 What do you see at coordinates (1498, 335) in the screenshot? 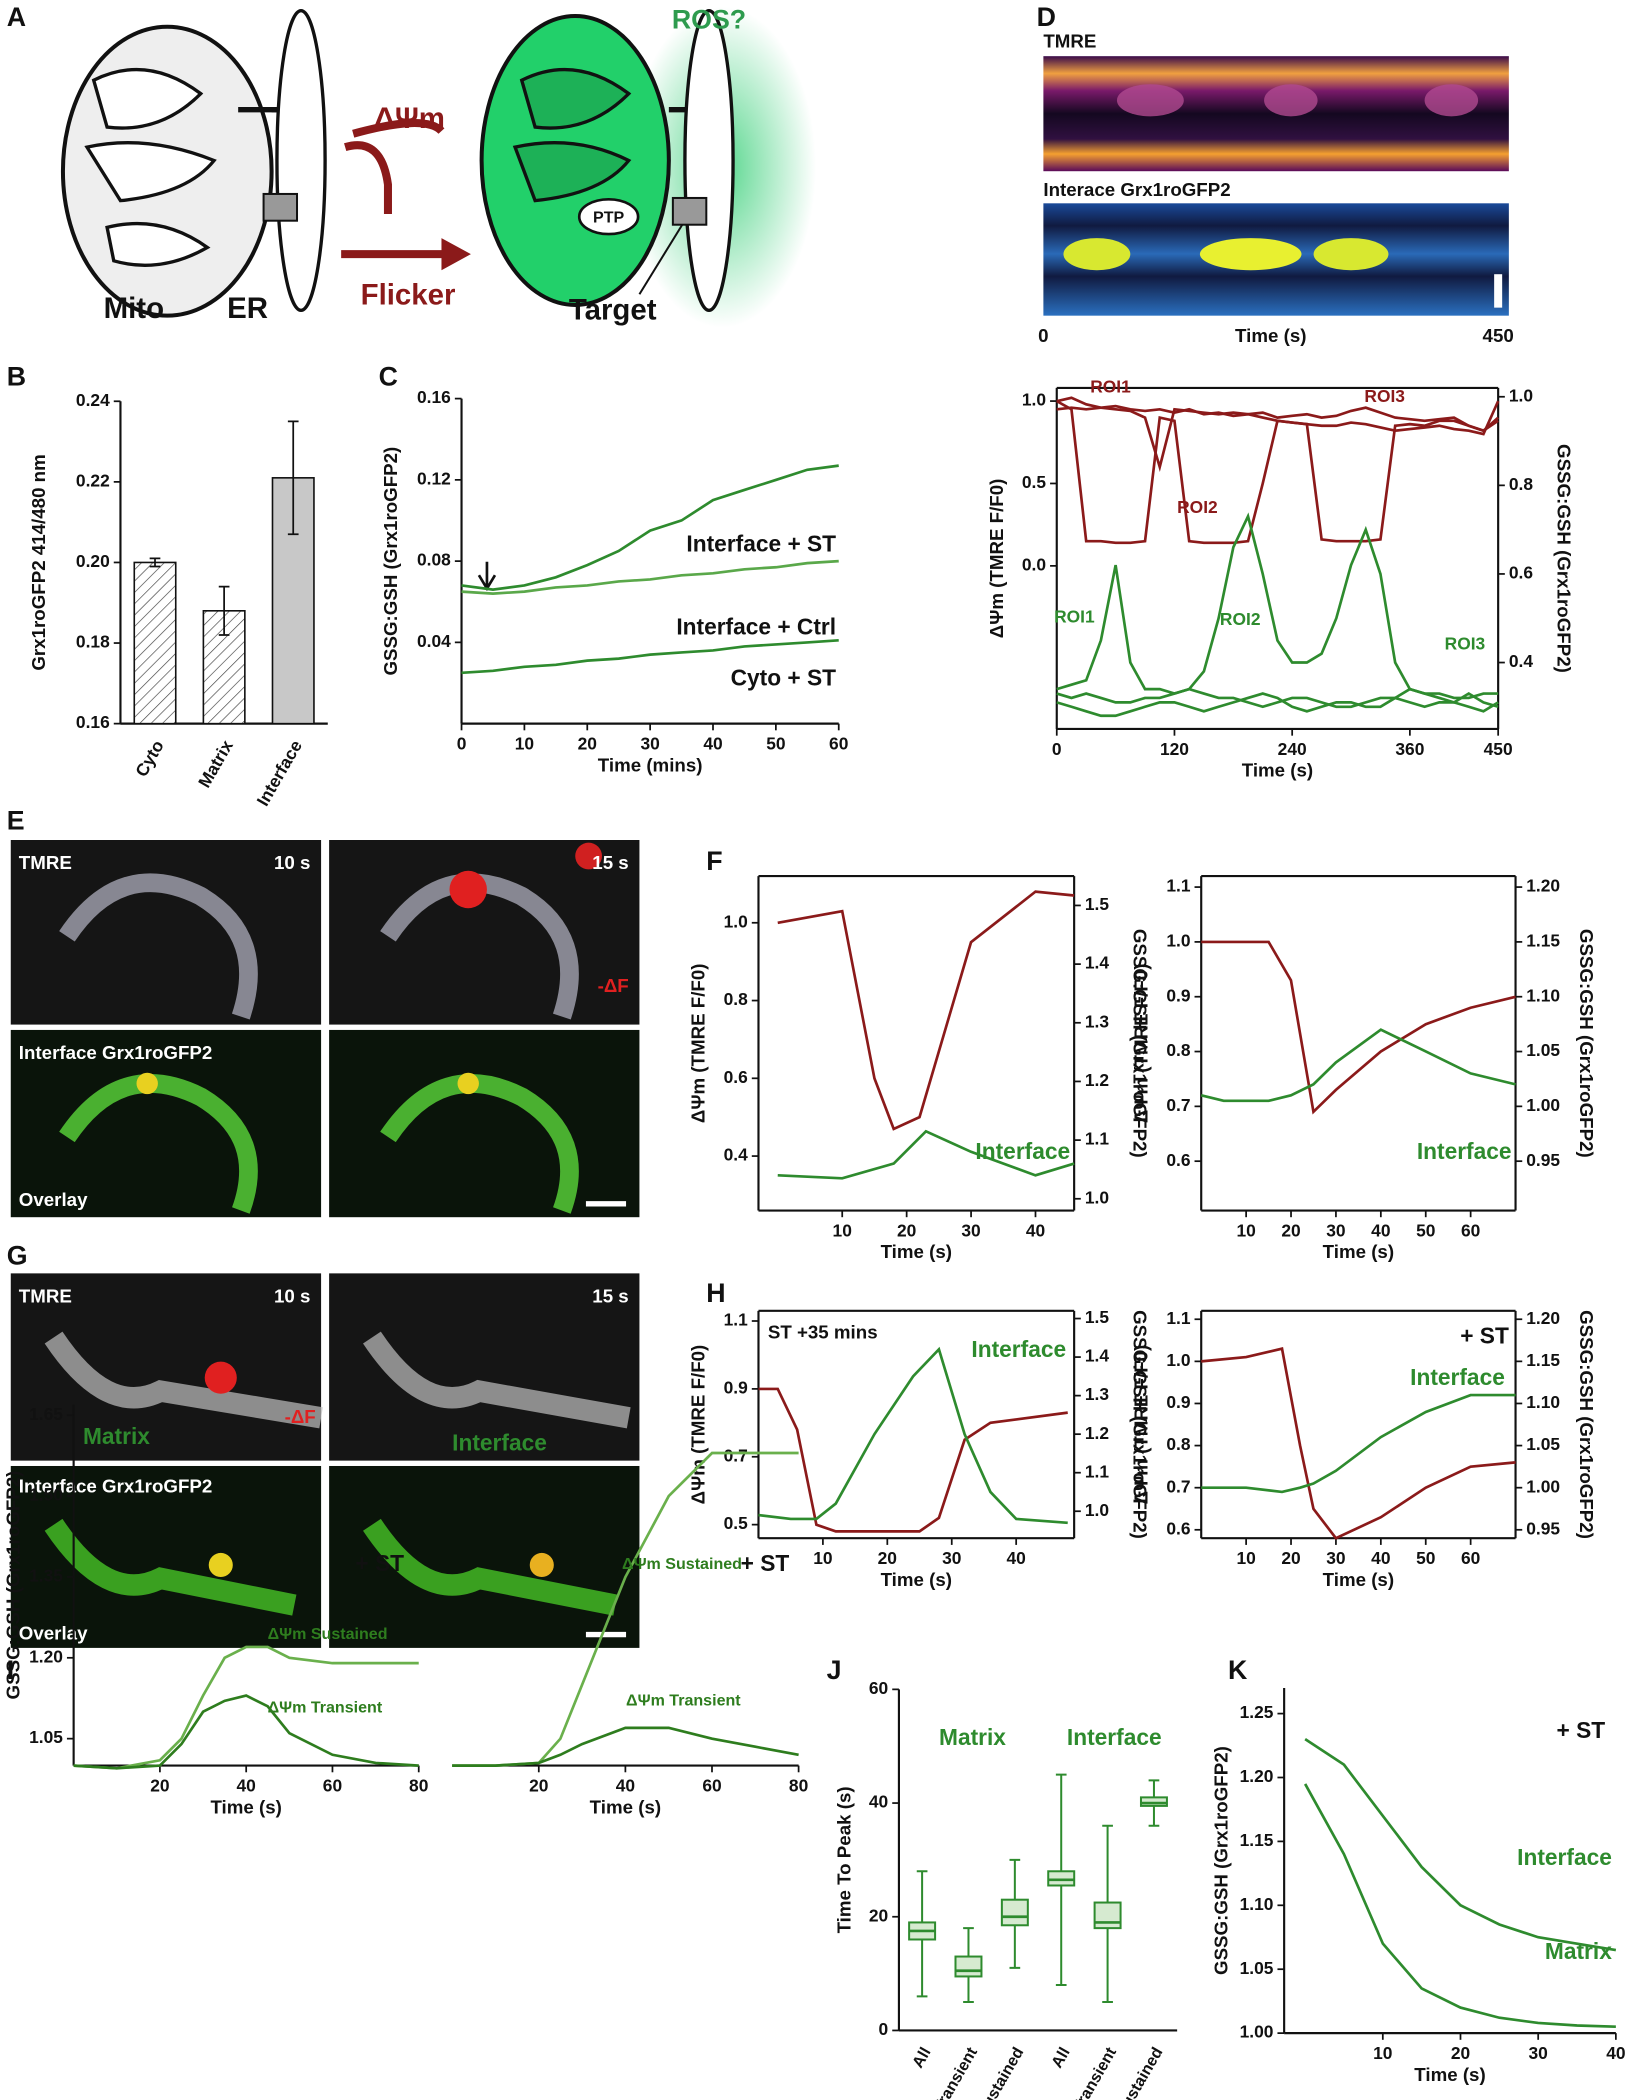
I see `x-tick-label: 450` at bounding box center [1498, 335].